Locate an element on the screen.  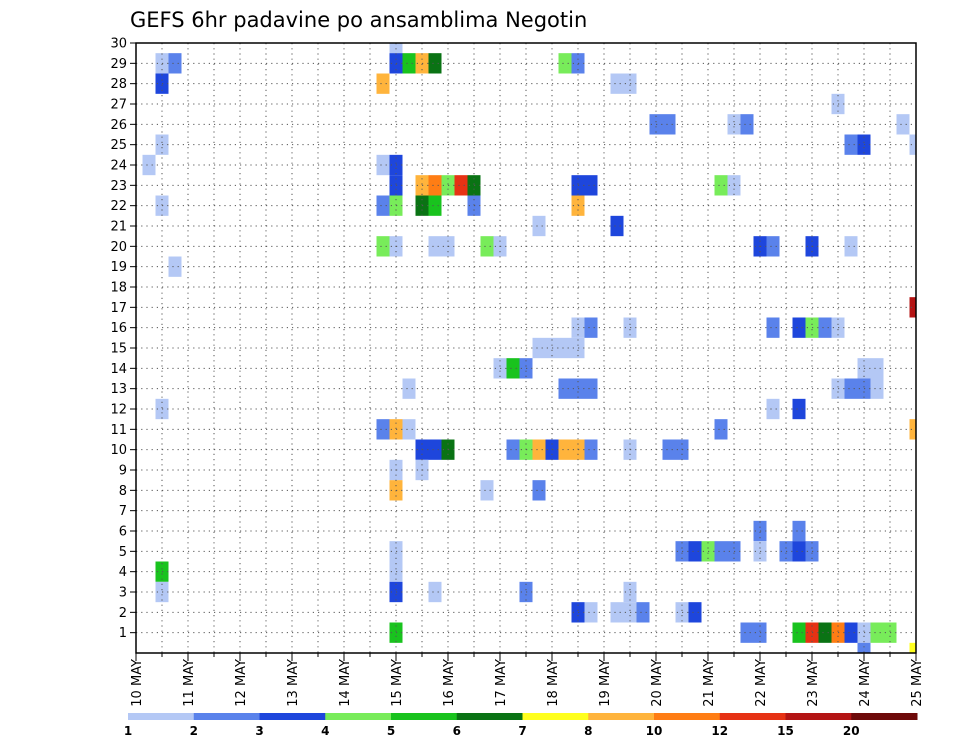
x-tick-label: 20 MAY is located at coordinates (657, 683).